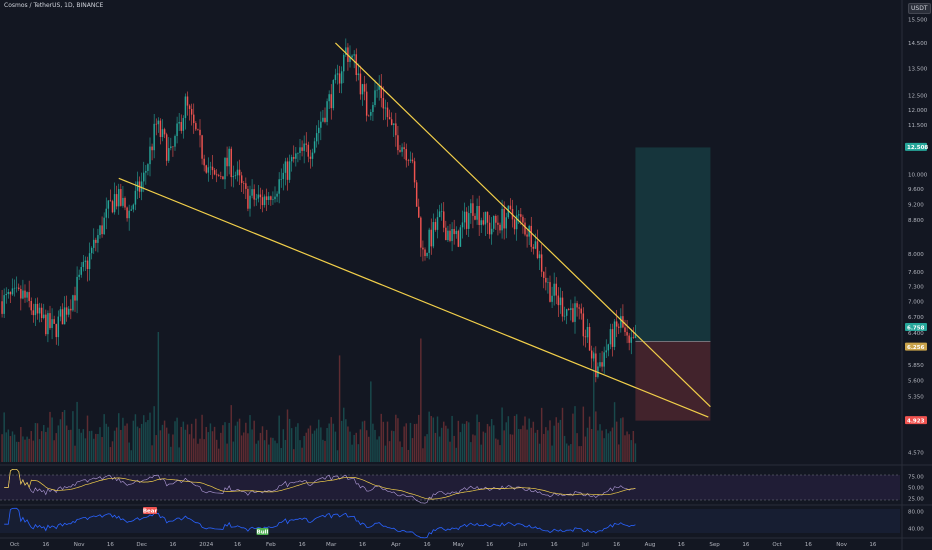  What do you see at coordinates (523, 545) in the screenshot?
I see `time-tick-label: Jun` at bounding box center [523, 545].